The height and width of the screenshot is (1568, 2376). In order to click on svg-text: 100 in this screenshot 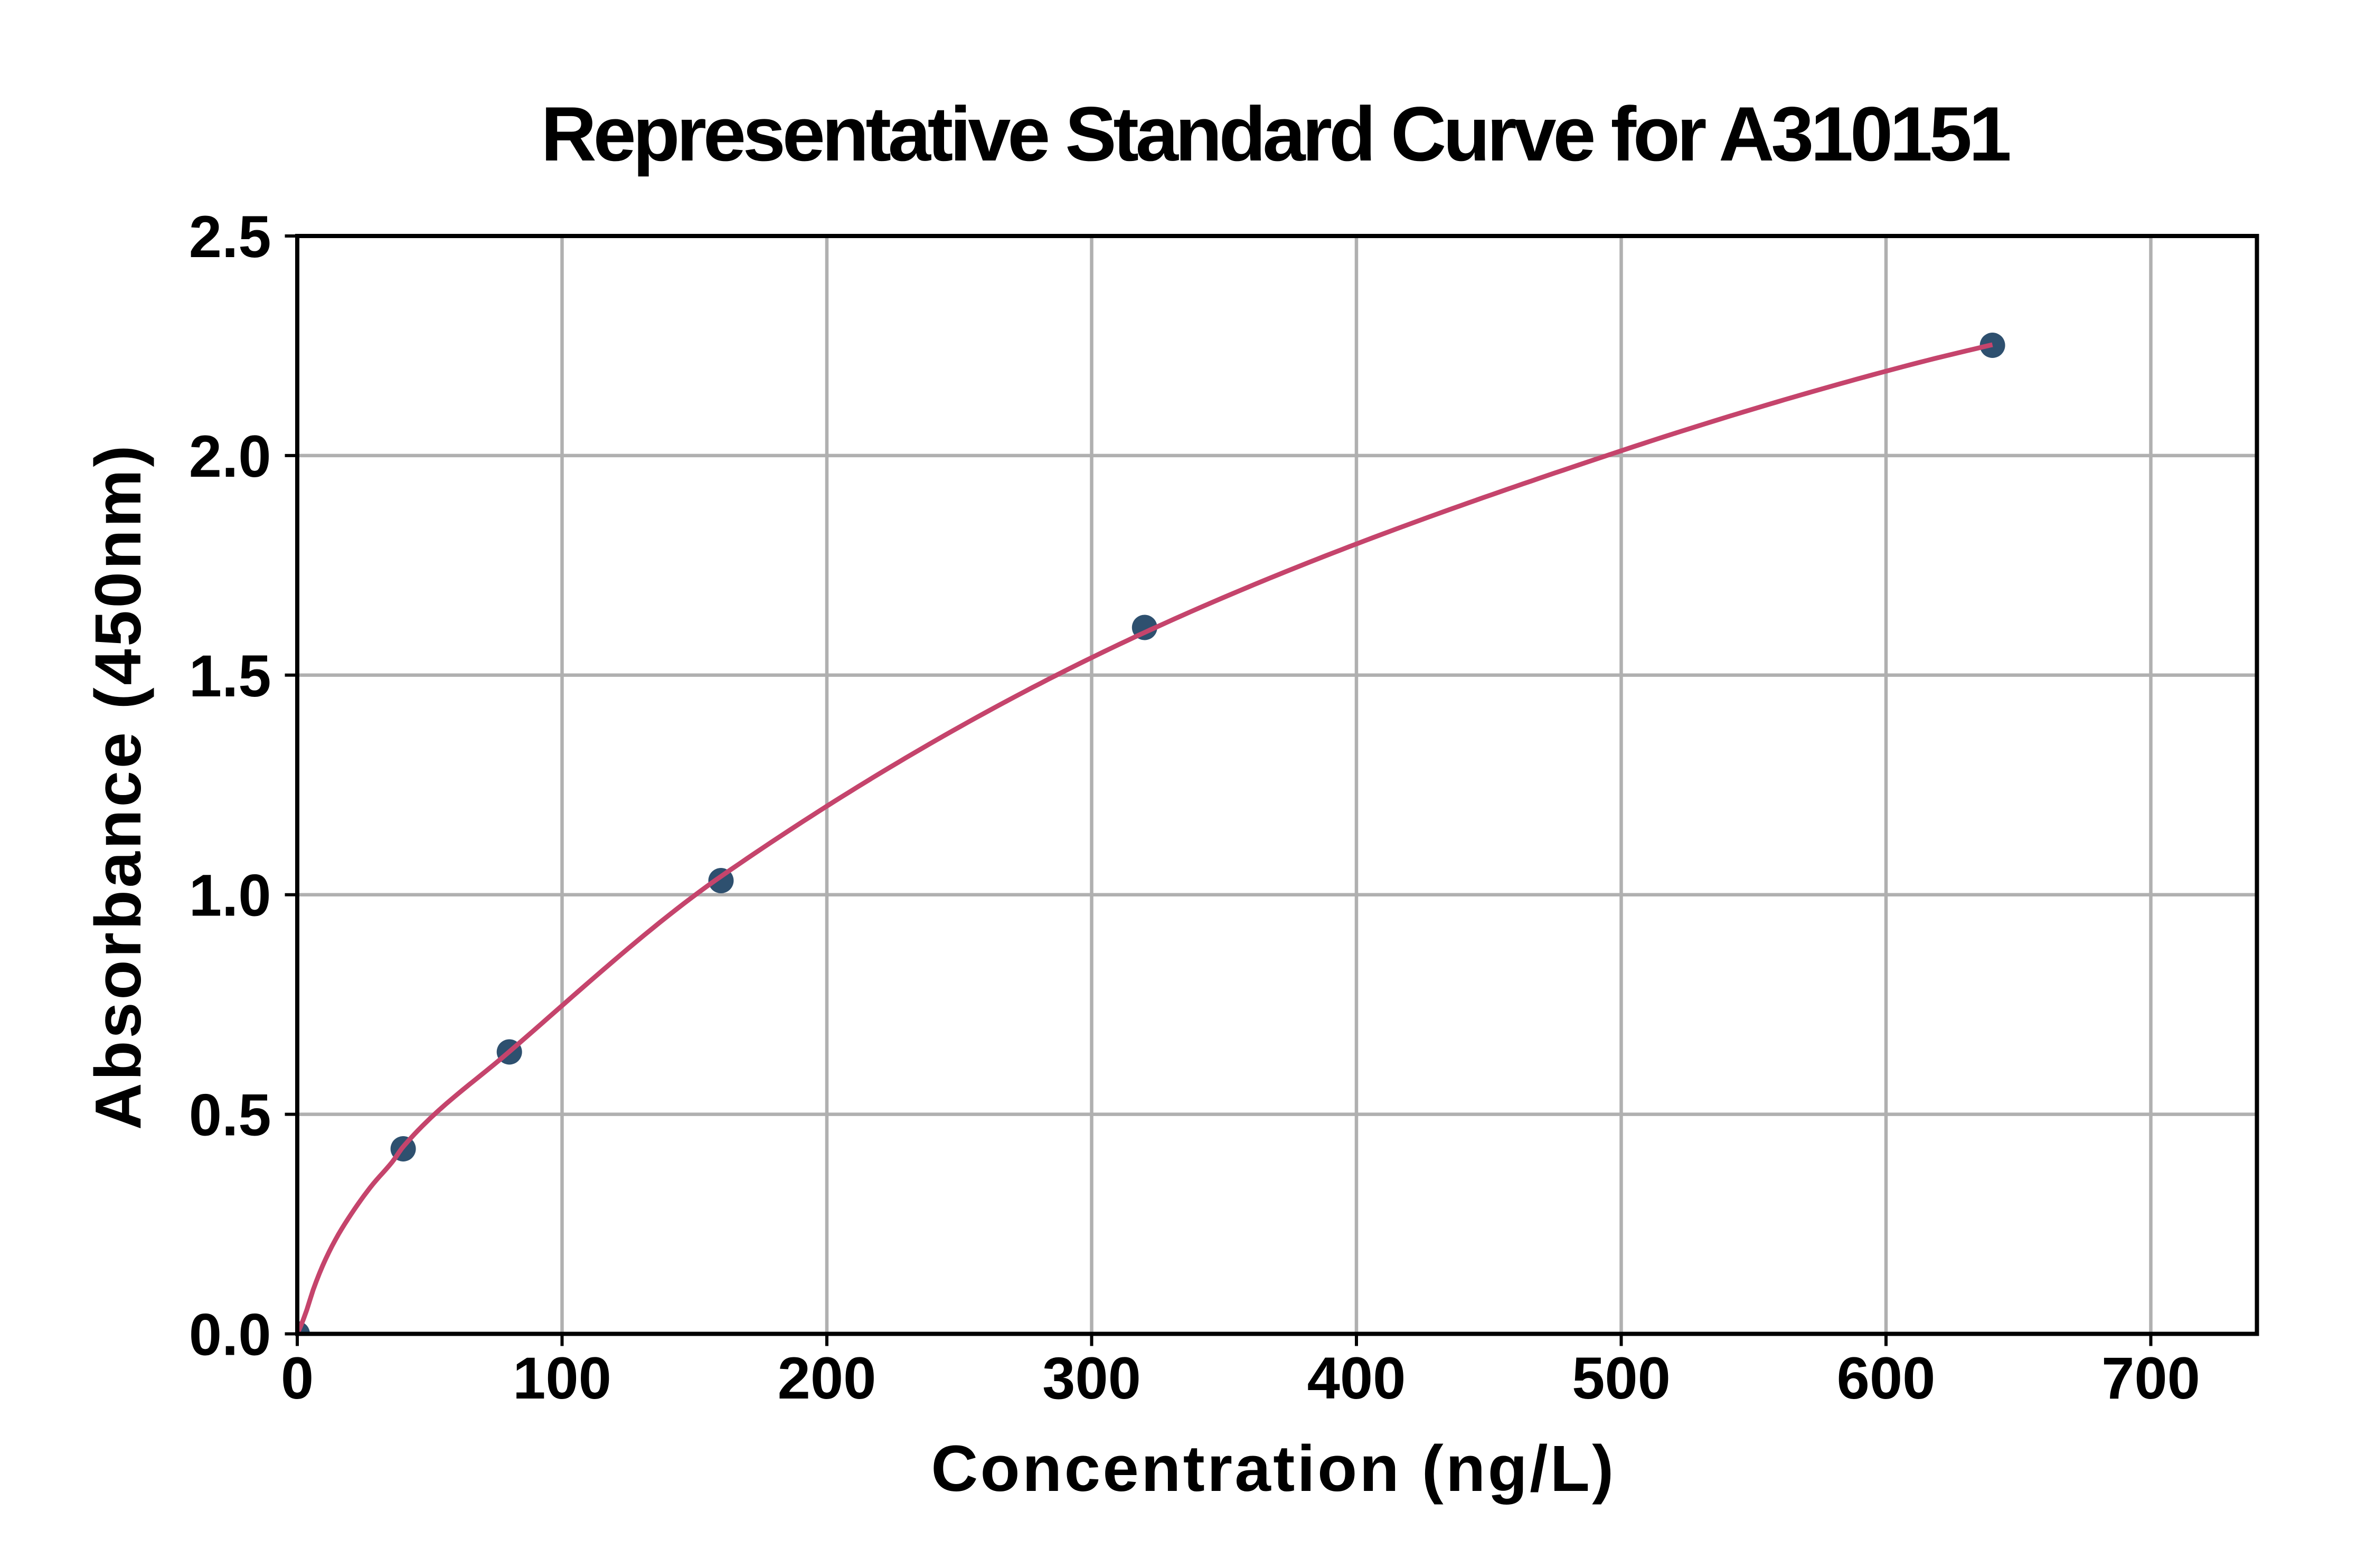, I will do `click(562, 1378)`.